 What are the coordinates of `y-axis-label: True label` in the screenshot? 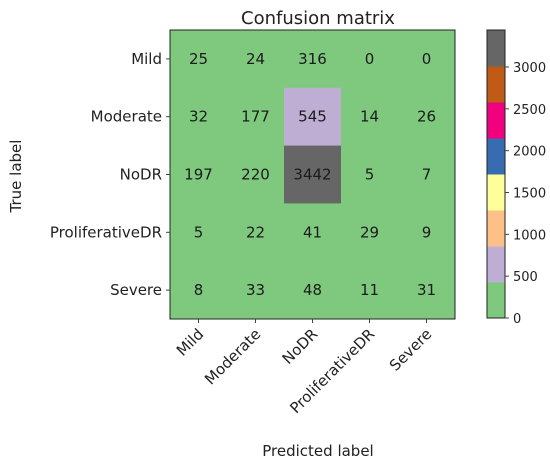 It's located at (16, 177).